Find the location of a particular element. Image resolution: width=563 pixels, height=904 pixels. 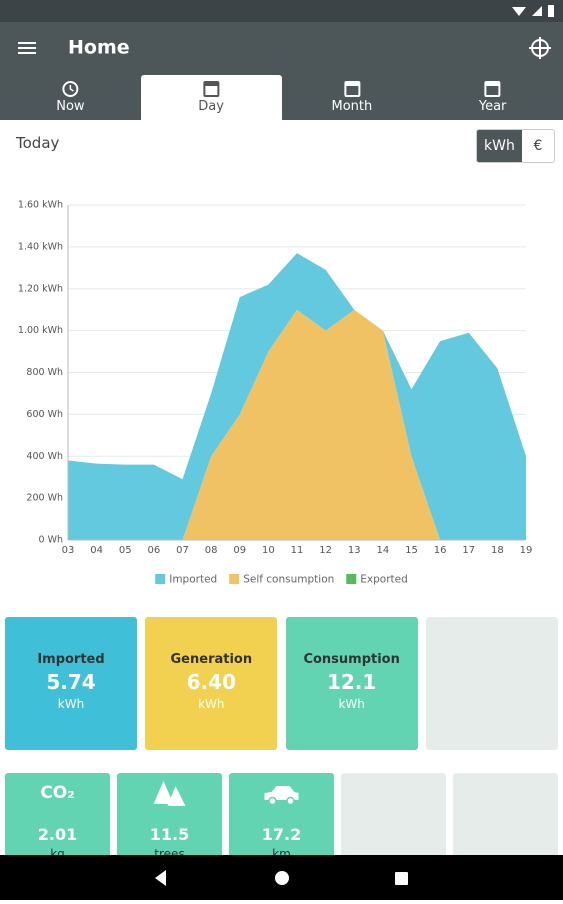

x-tick-label: 13 is located at coordinates (354, 550).